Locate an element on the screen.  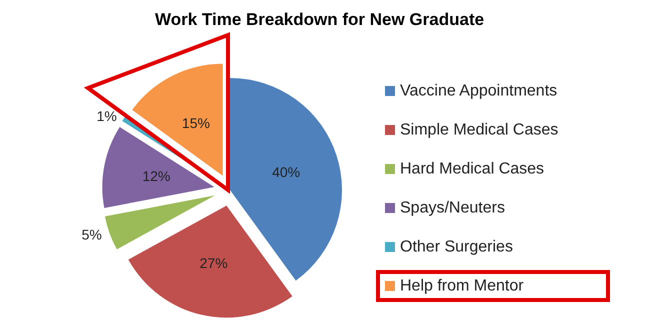
data-label: 27% is located at coordinates (214, 263).